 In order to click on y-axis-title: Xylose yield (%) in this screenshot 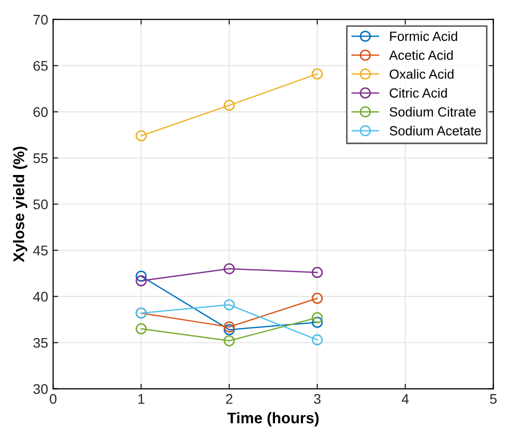, I will do `click(20, 204)`.